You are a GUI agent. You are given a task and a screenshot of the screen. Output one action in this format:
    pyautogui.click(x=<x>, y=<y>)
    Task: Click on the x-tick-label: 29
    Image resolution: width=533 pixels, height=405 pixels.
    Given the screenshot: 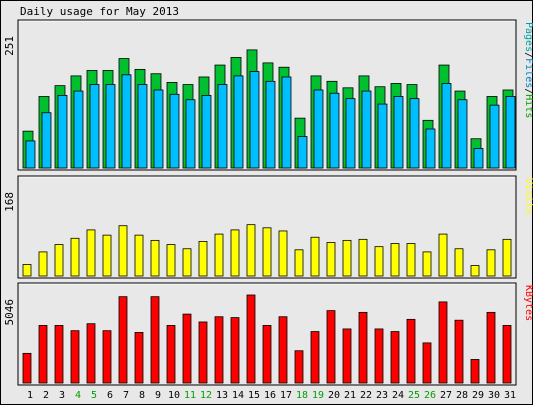 What is the action you would take?
    pyautogui.click(x=478, y=395)
    